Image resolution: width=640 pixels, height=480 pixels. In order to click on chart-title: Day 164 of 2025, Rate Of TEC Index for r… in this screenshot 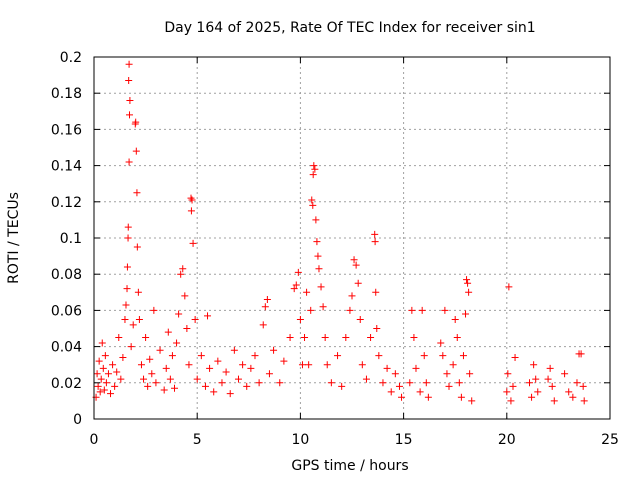, I will do `click(349, 28)`.